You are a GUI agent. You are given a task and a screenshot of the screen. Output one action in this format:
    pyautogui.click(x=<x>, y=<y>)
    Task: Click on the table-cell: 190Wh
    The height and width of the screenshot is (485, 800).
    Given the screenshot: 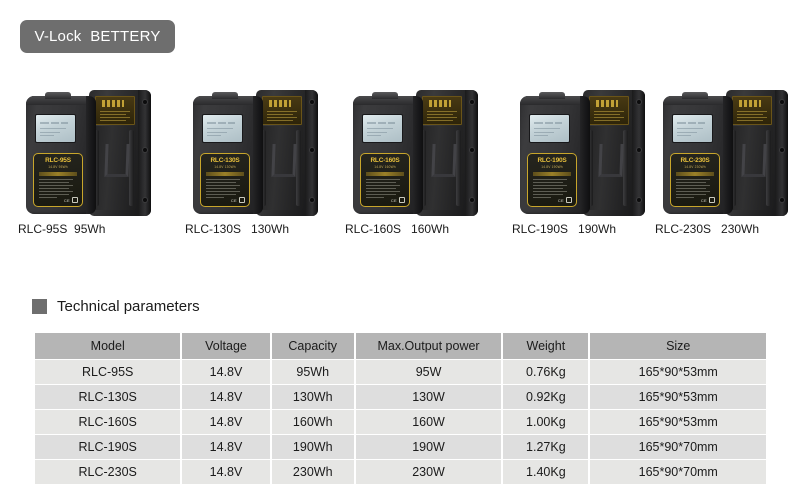 What is the action you would take?
    pyautogui.click(x=312, y=447)
    